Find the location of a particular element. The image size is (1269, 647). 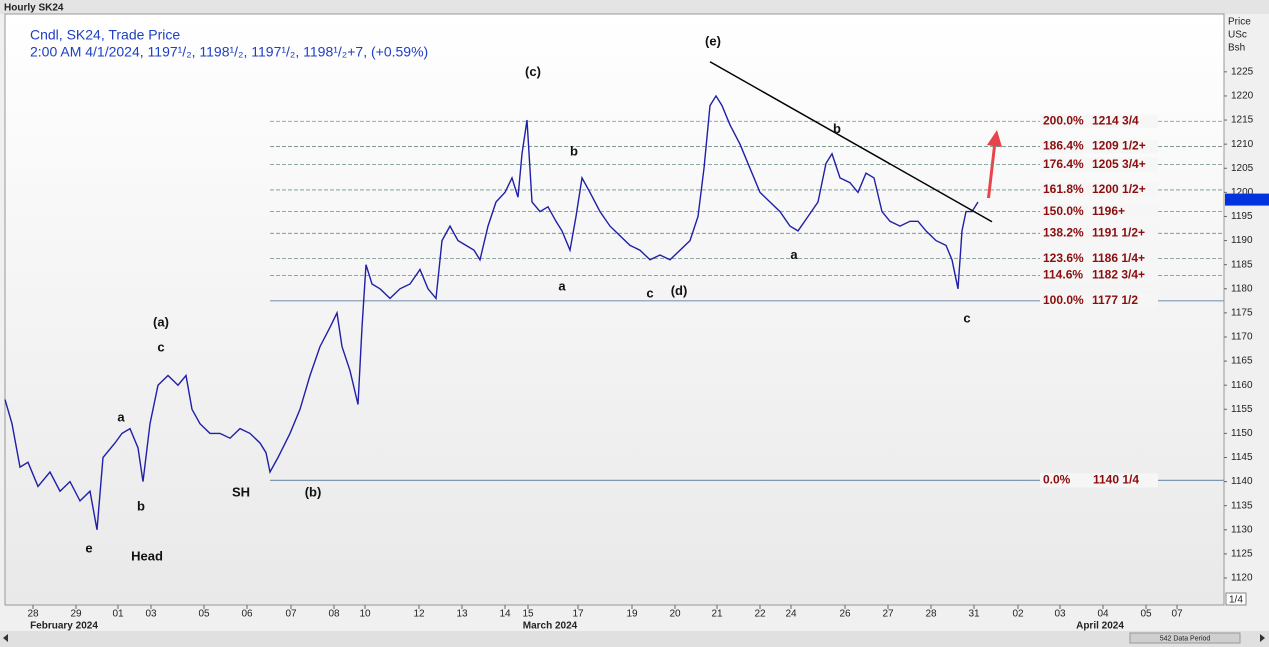

x-tick-label: 14 is located at coordinates (505, 614).